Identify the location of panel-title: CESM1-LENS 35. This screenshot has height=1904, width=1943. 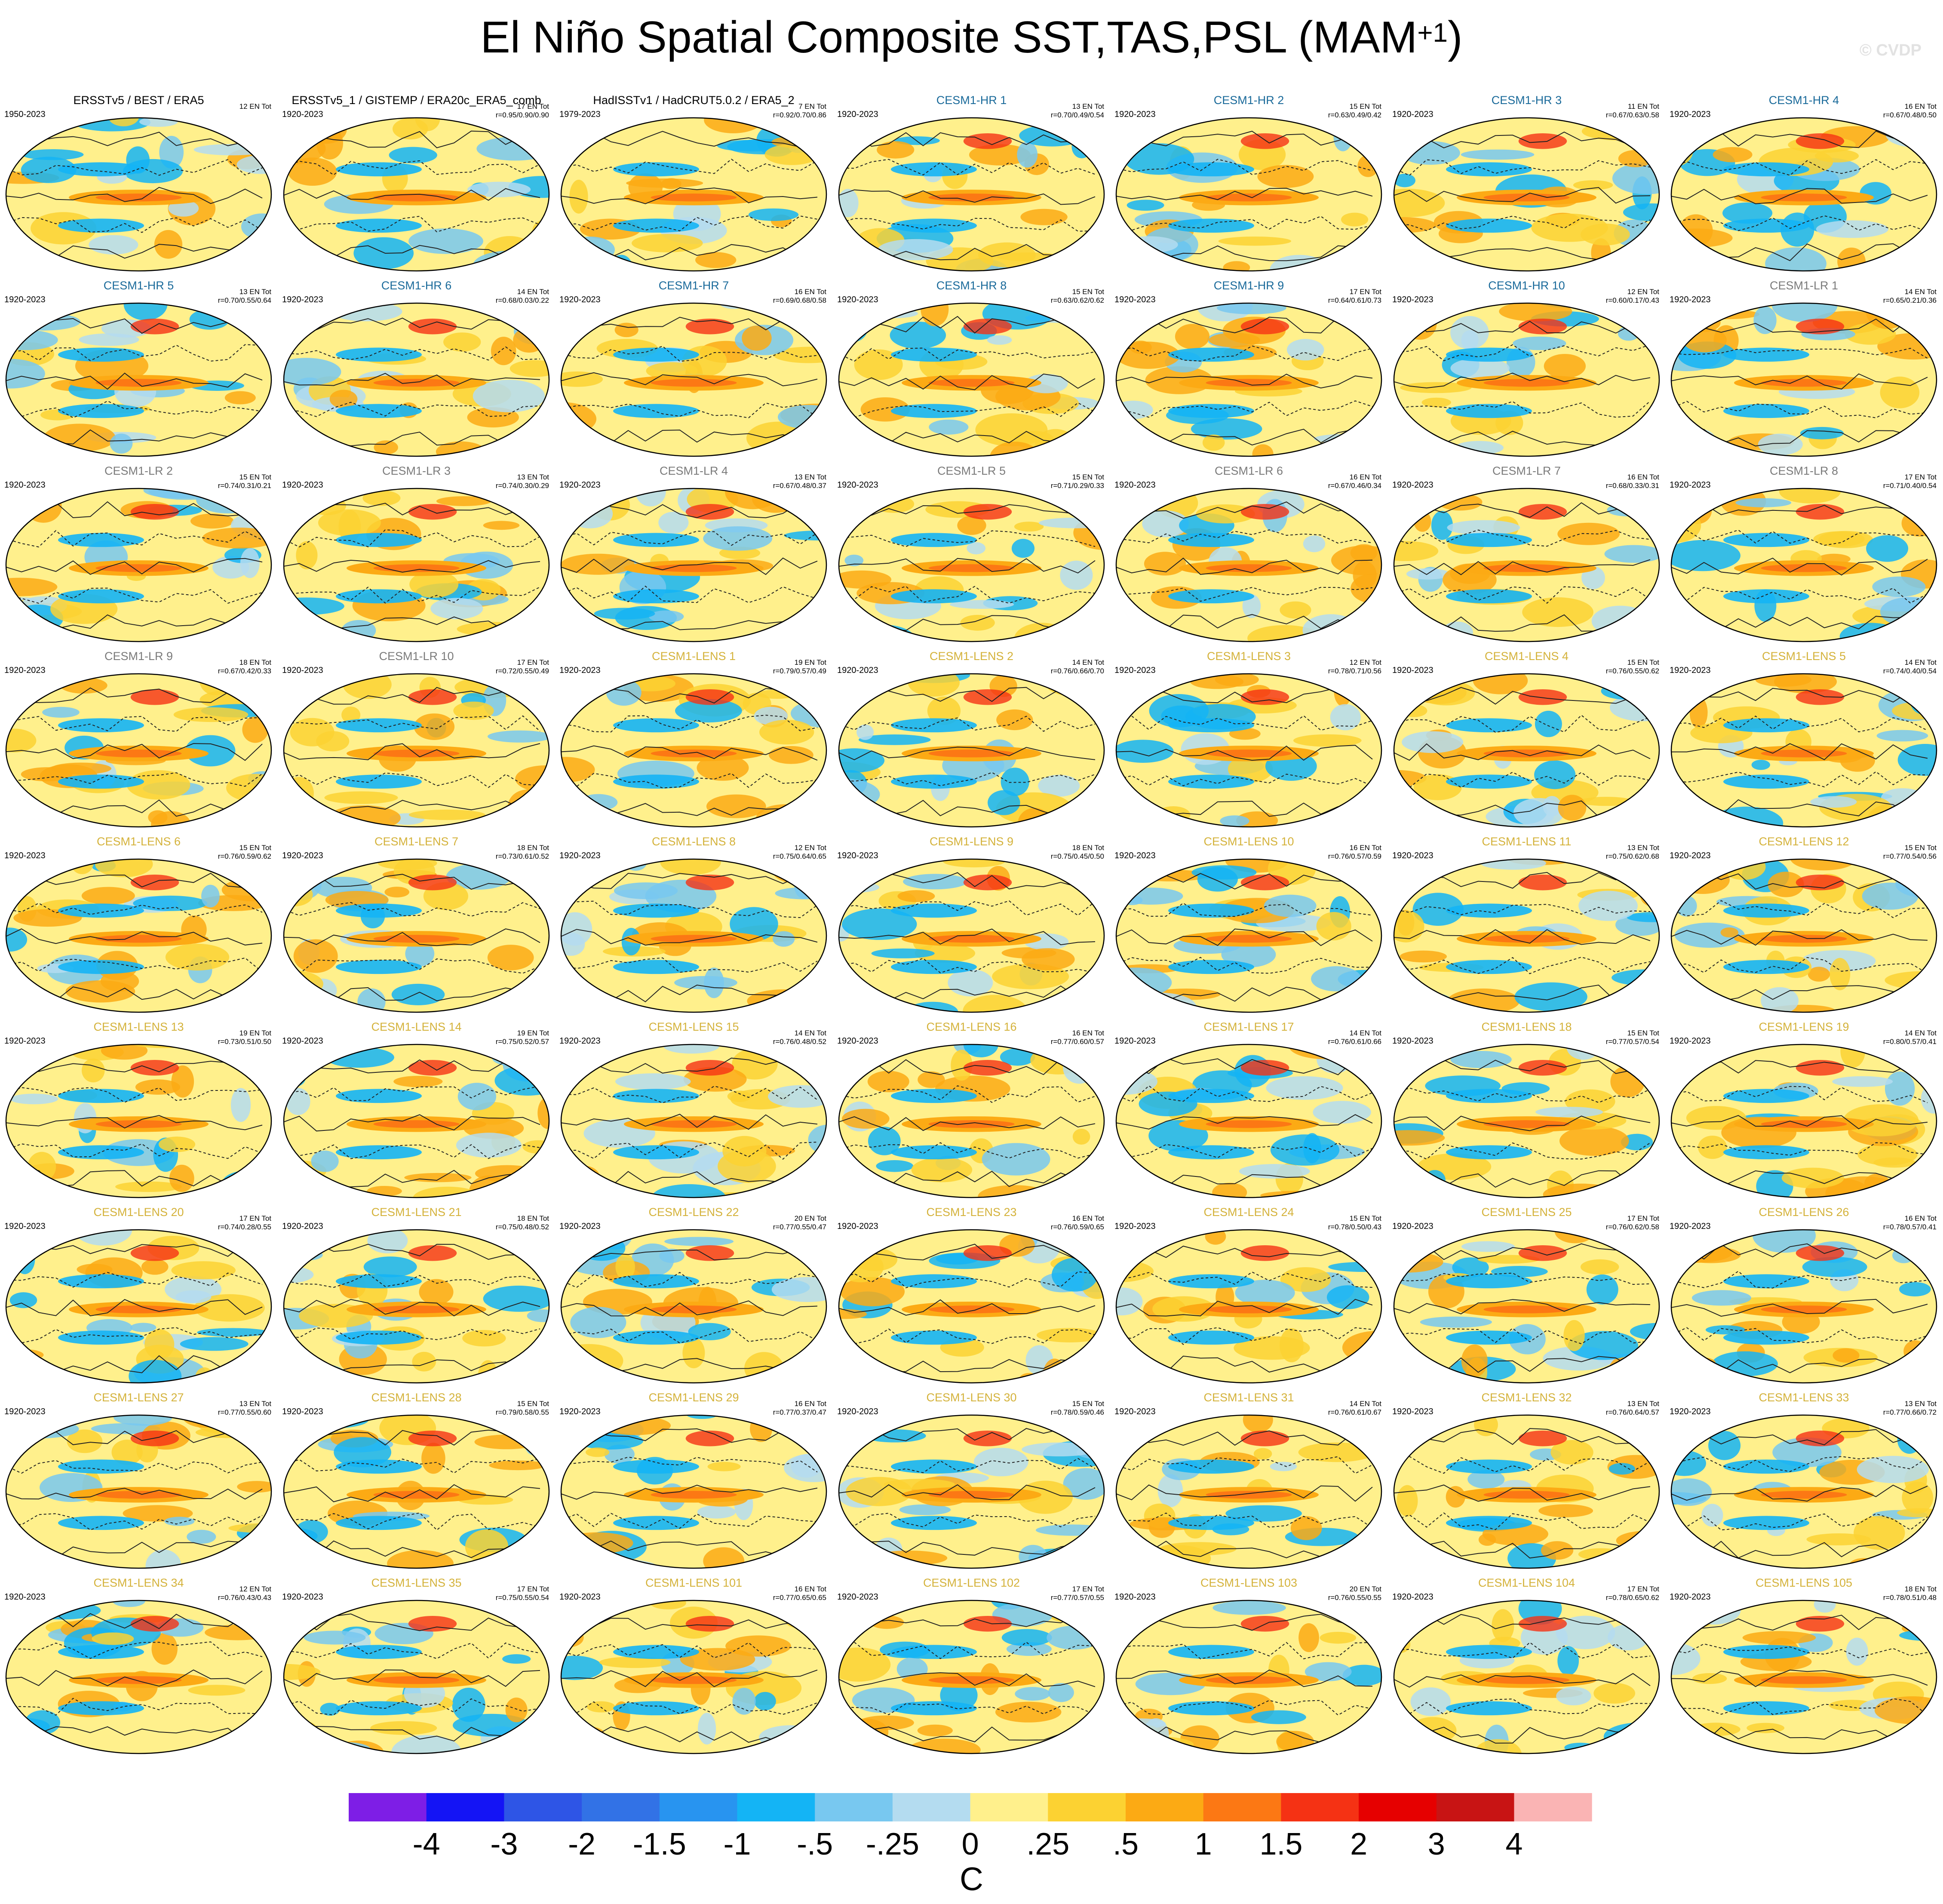
(416, 1583).